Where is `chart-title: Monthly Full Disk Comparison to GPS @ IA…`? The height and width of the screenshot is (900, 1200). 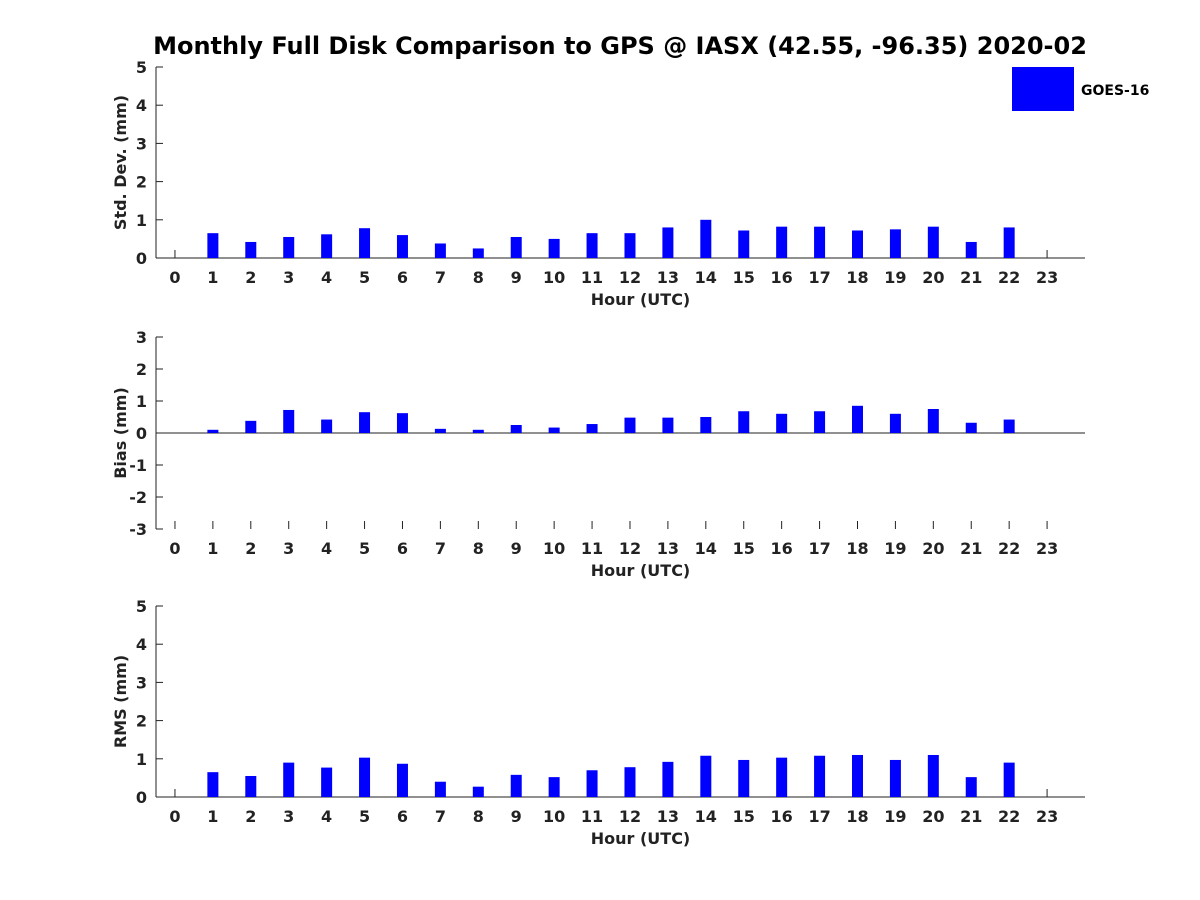
chart-title: Monthly Full Disk Comparison to GPS @ IA… is located at coordinates (620, 46).